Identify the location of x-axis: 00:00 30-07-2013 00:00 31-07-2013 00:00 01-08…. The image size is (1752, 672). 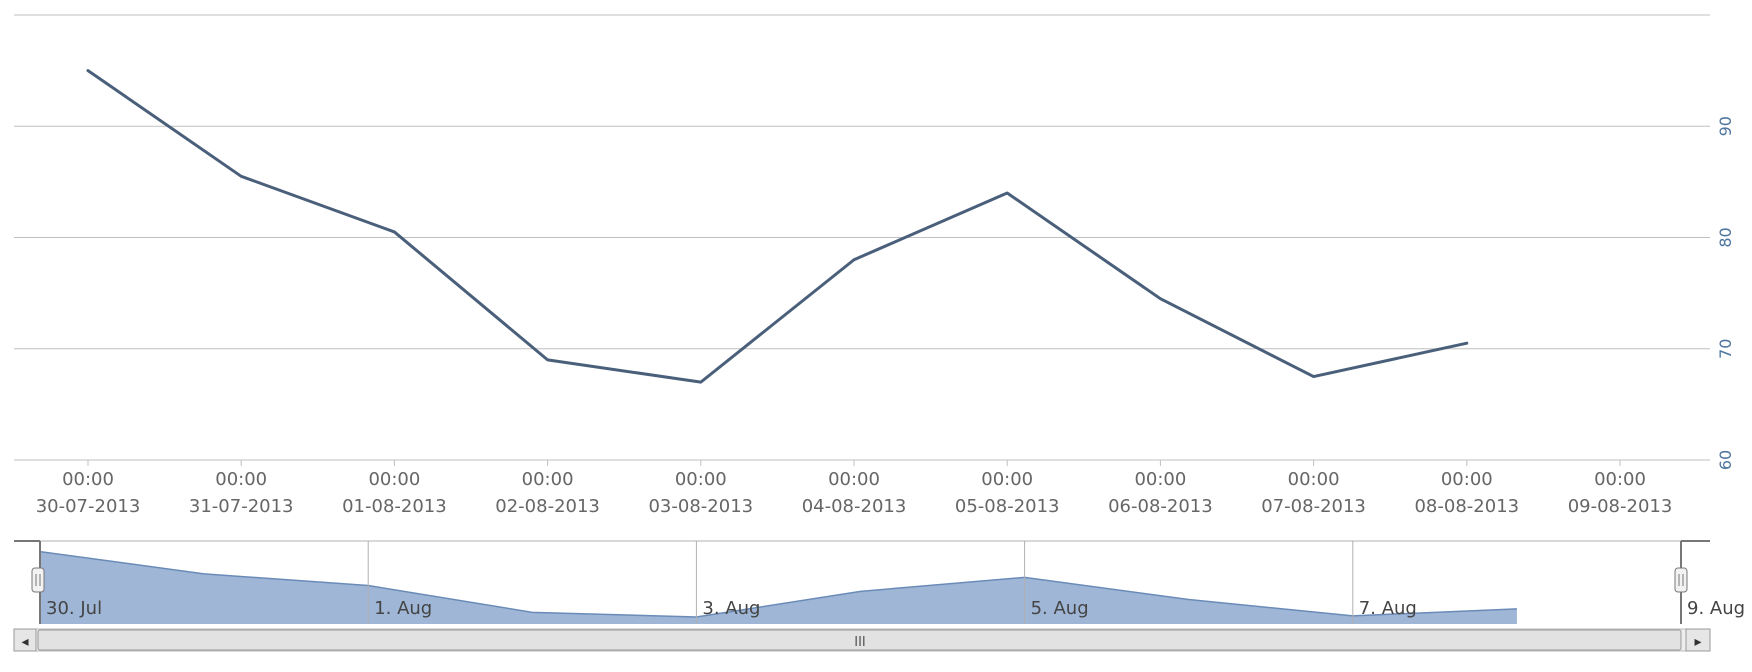
(854, 488).